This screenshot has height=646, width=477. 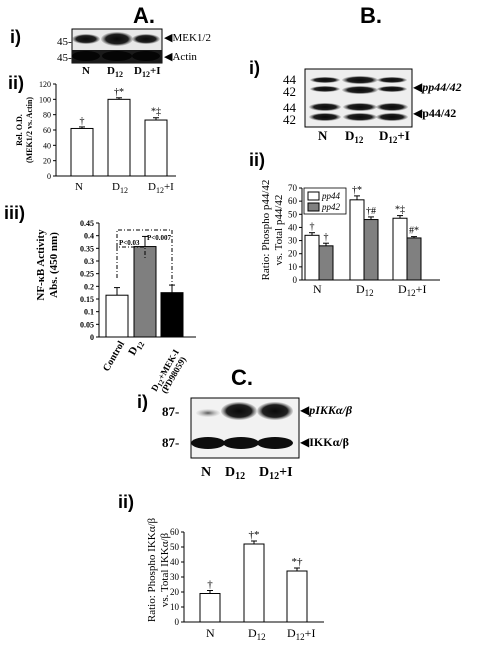 I want to click on cat-b-ii-n: N, so click(x=317, y=289).